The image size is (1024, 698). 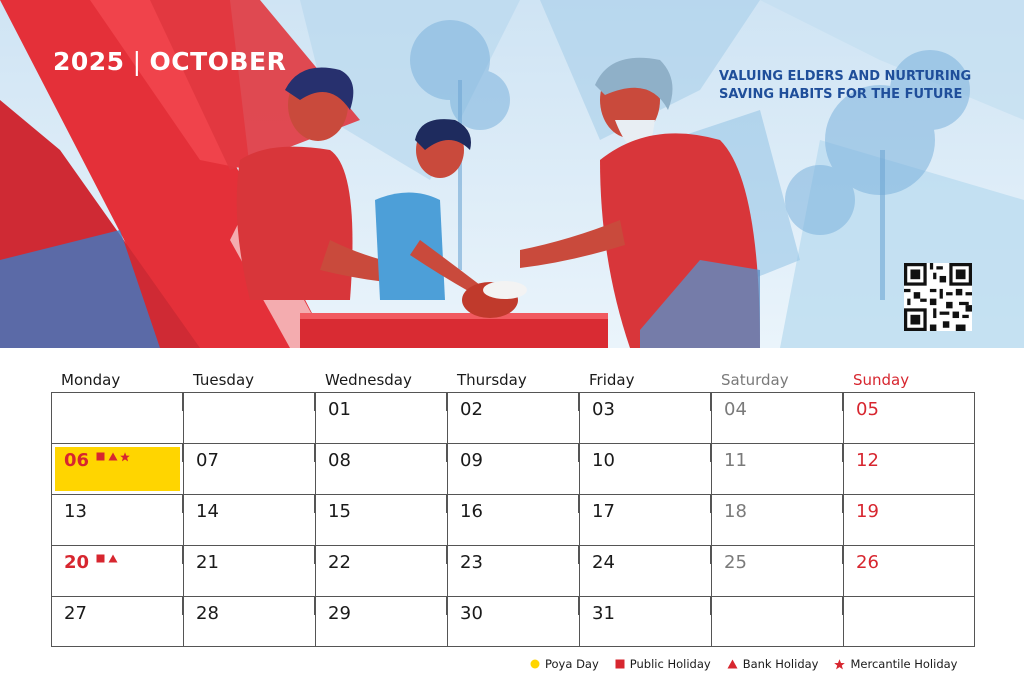 What do you see at coordinates (845, 76) in the screenshot?
I see `tagline-line-1: VALUING ELDERS AND NURTURING` at bounding box center [845, 76].